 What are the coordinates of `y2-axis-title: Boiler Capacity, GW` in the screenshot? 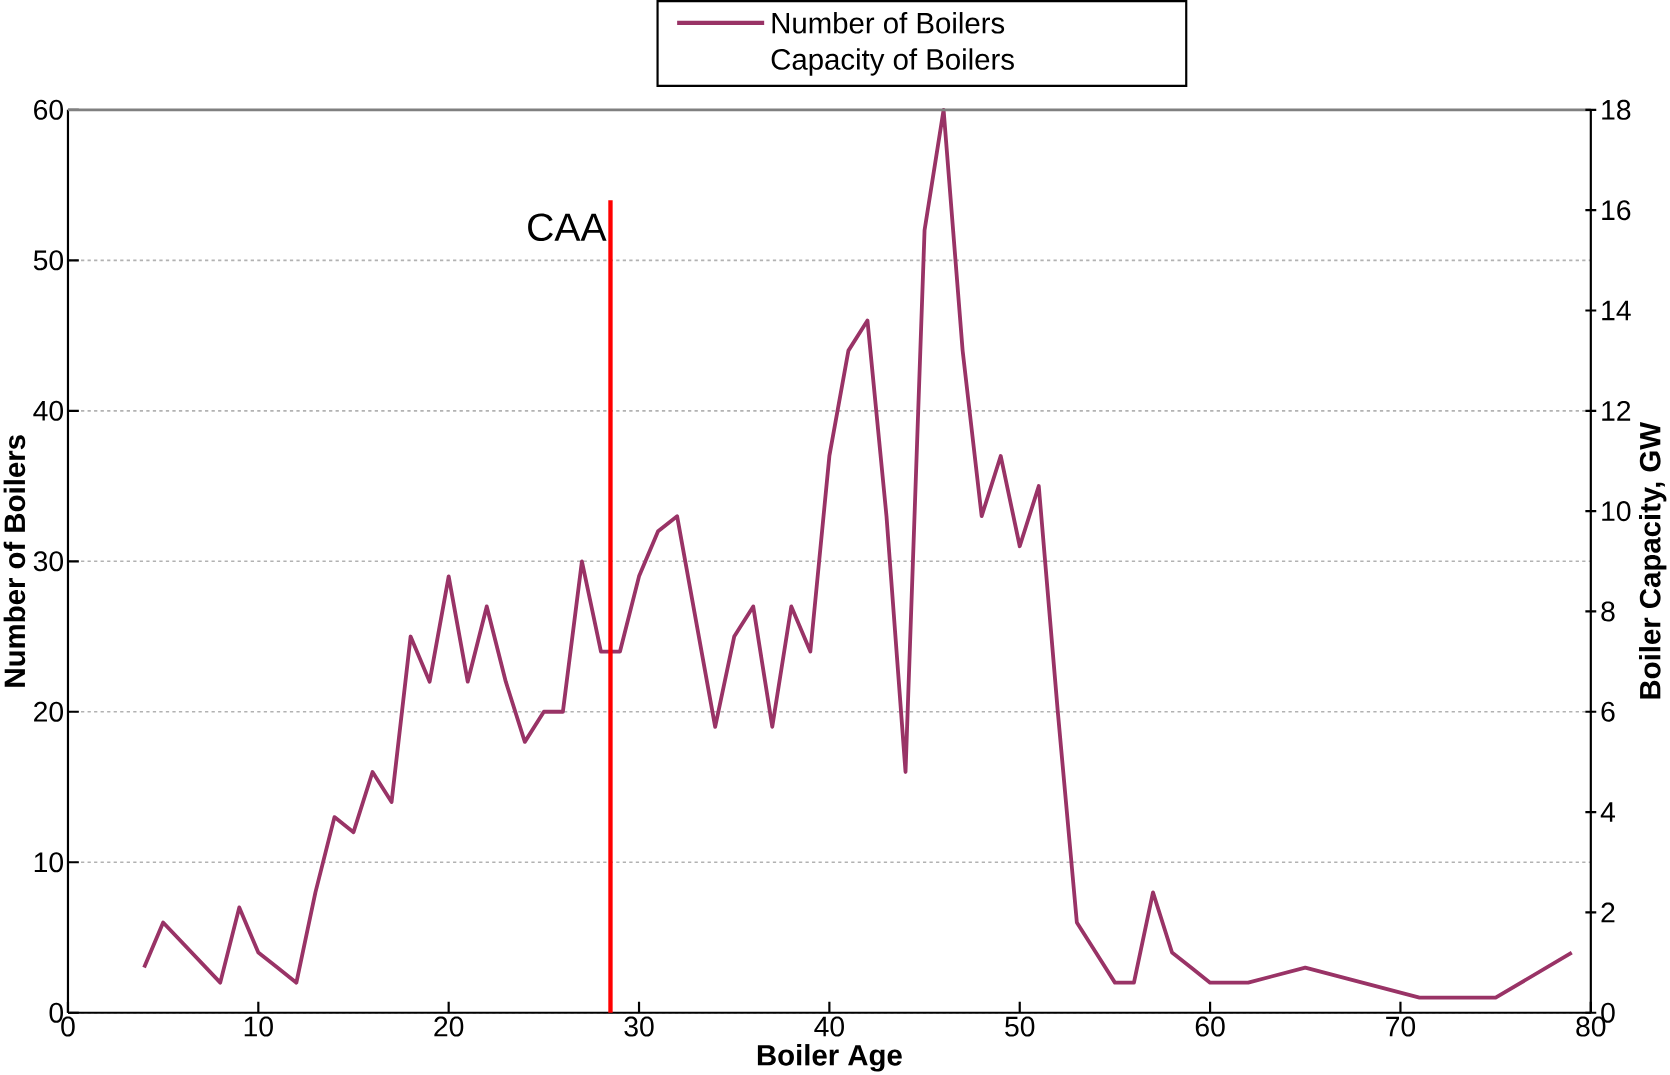 It's located at (1653, 560).